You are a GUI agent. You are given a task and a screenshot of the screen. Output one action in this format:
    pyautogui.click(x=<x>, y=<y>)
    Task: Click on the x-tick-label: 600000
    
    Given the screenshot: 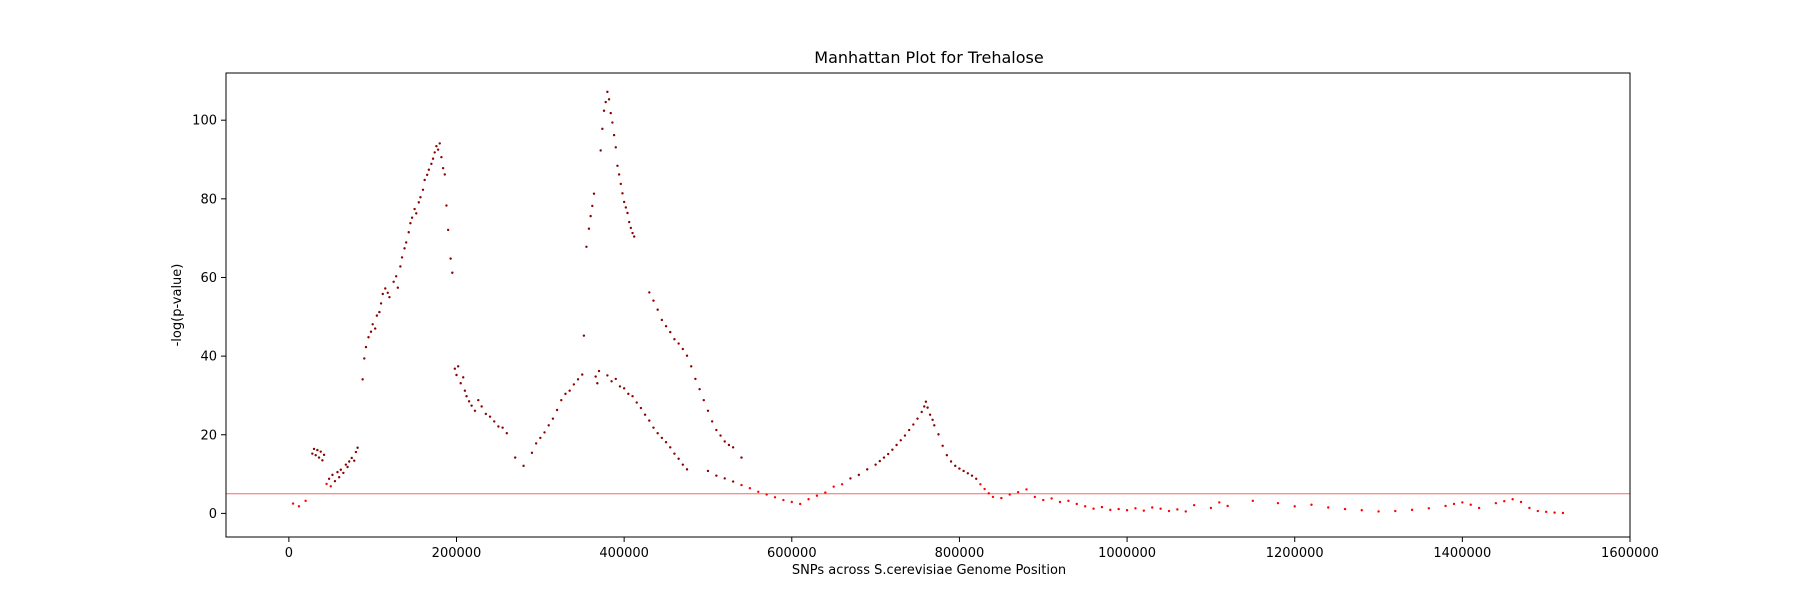 What is the action you would take?
    pyautogui.click(x=792, y=553)
    